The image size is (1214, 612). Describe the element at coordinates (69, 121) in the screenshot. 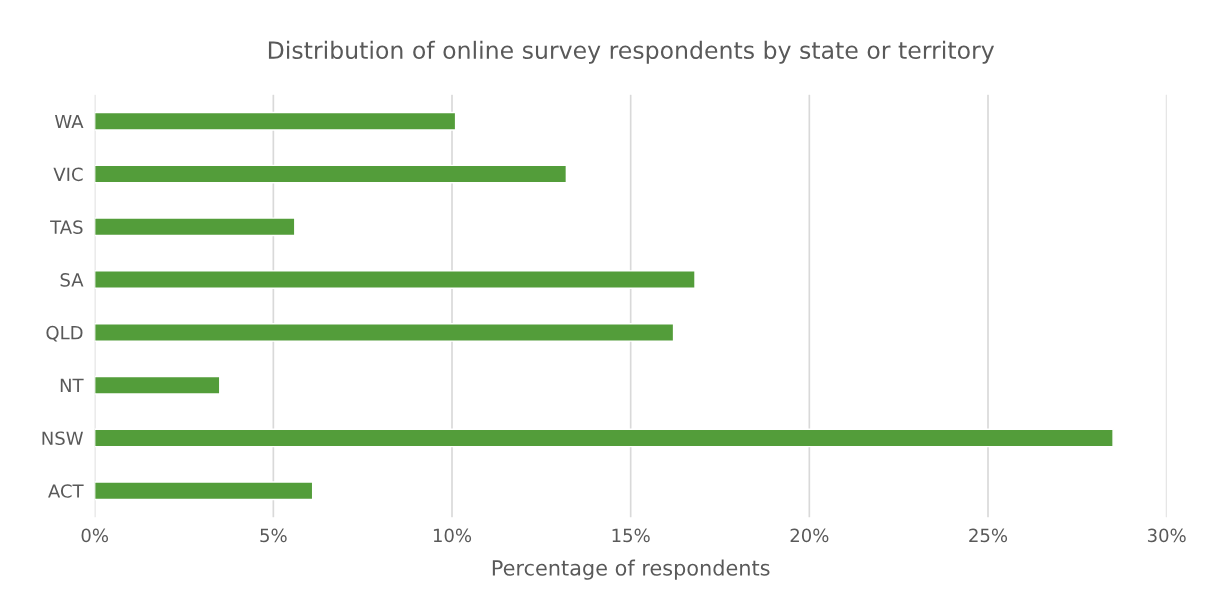

I see `y-tick-label: WA` at that location.